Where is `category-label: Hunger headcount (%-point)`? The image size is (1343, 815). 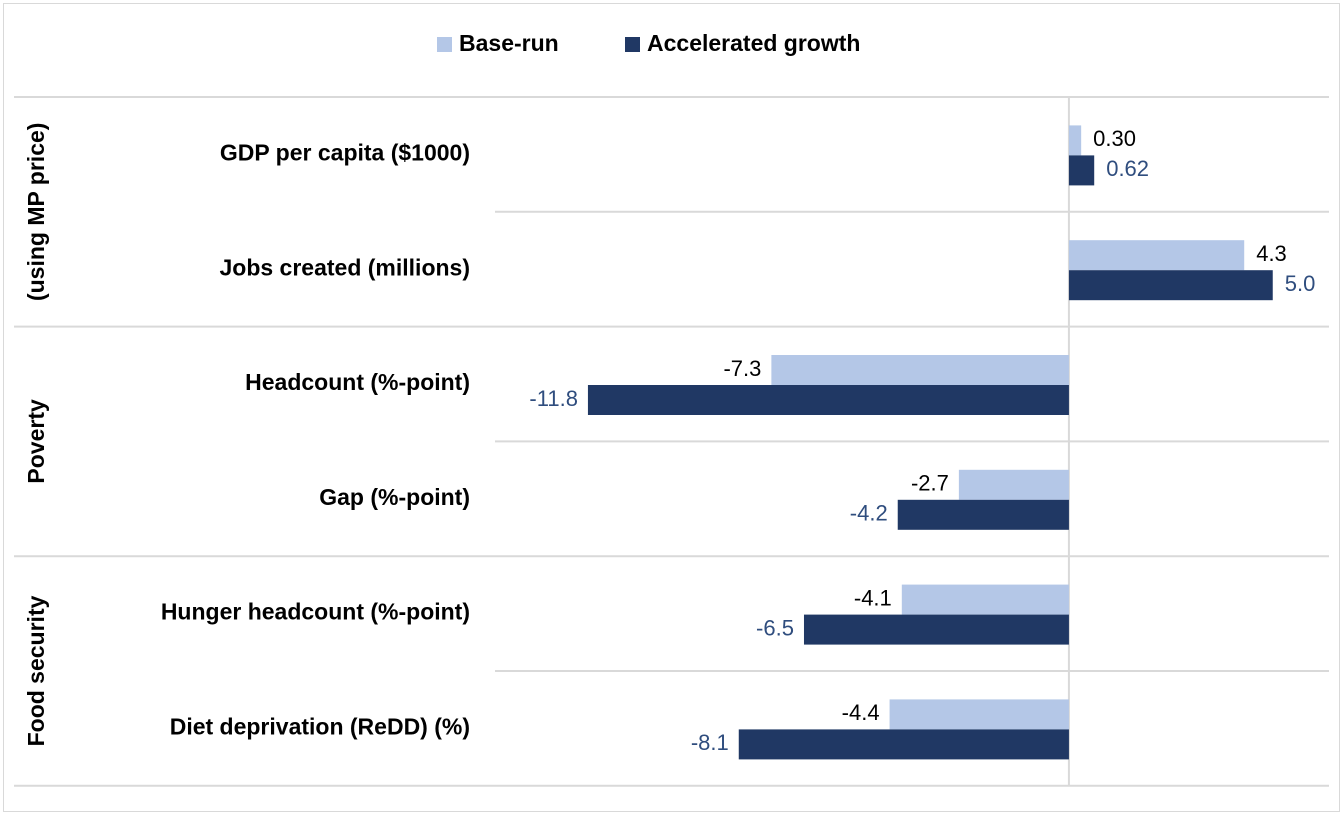 category-label: Hunger headcount (%-point) is located at coordinates (315, 612).